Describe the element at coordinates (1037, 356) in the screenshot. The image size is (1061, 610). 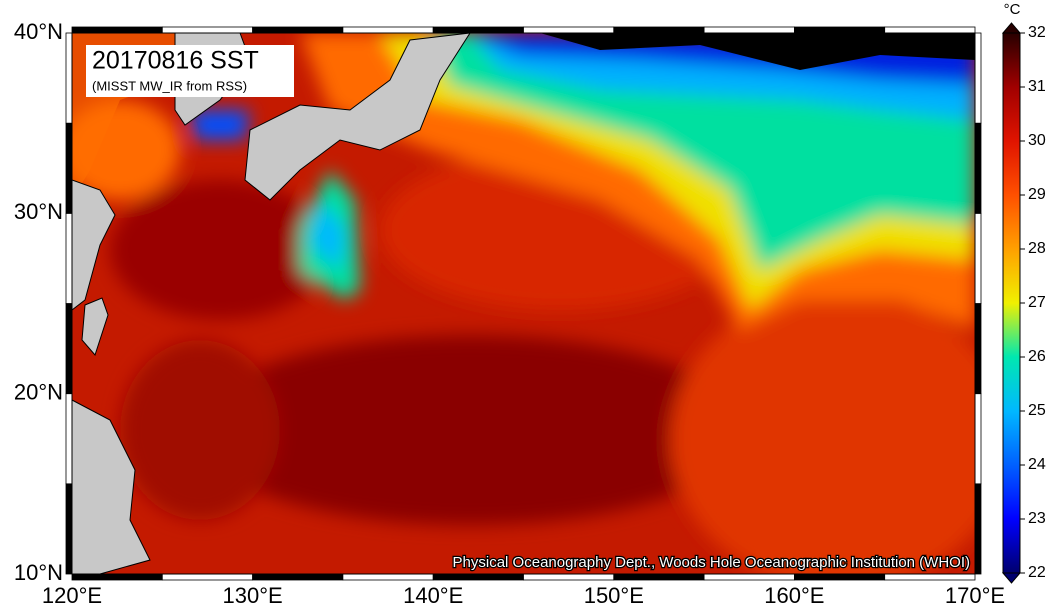
I see `colorbar-tick-label: 26` at that location.